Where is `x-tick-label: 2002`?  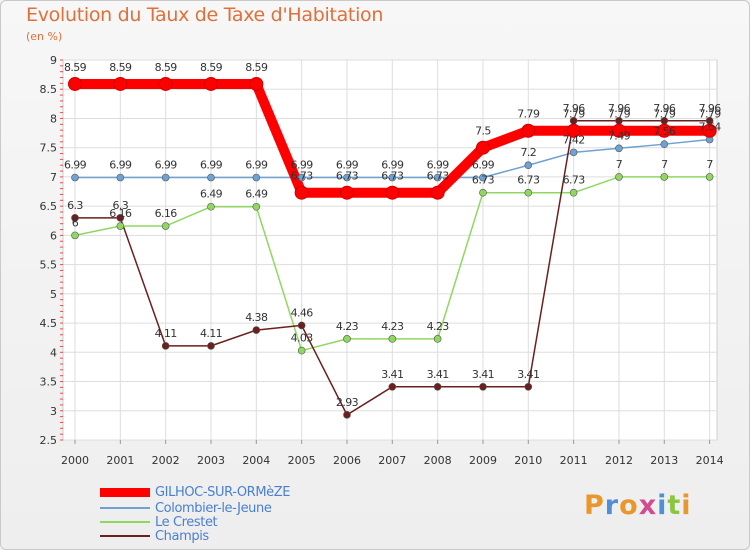 x-tick-label: 2002 is located at coordinates (166, 460).